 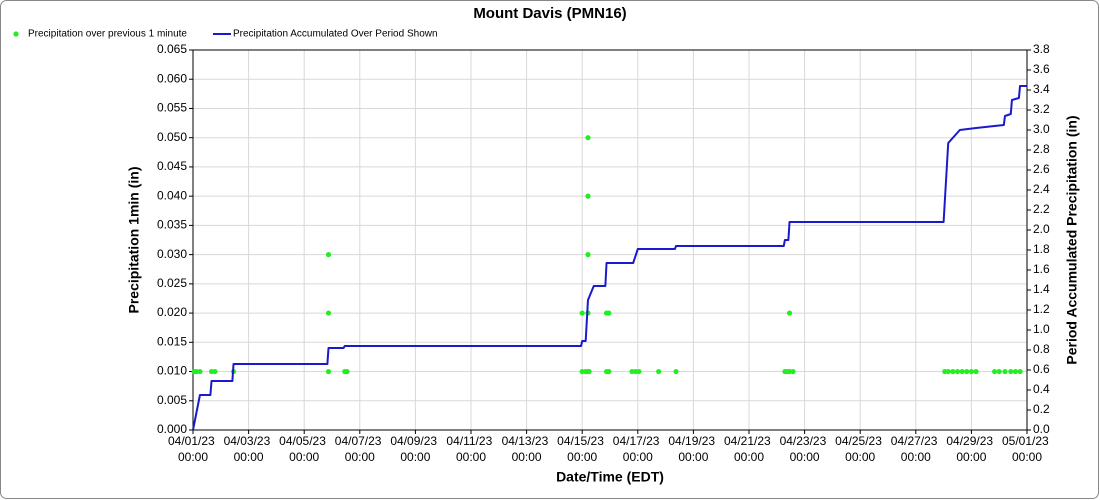 What do you see at coordinates (1041, 369) in the screenshot?
I see `y2-tick-label: 0.6` at bounding box center [1041, 369].